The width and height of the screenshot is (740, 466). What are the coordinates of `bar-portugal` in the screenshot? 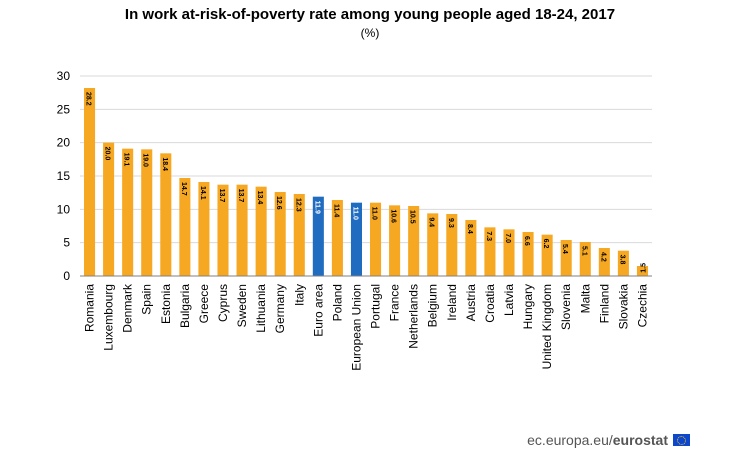 It's located at (376, 239).